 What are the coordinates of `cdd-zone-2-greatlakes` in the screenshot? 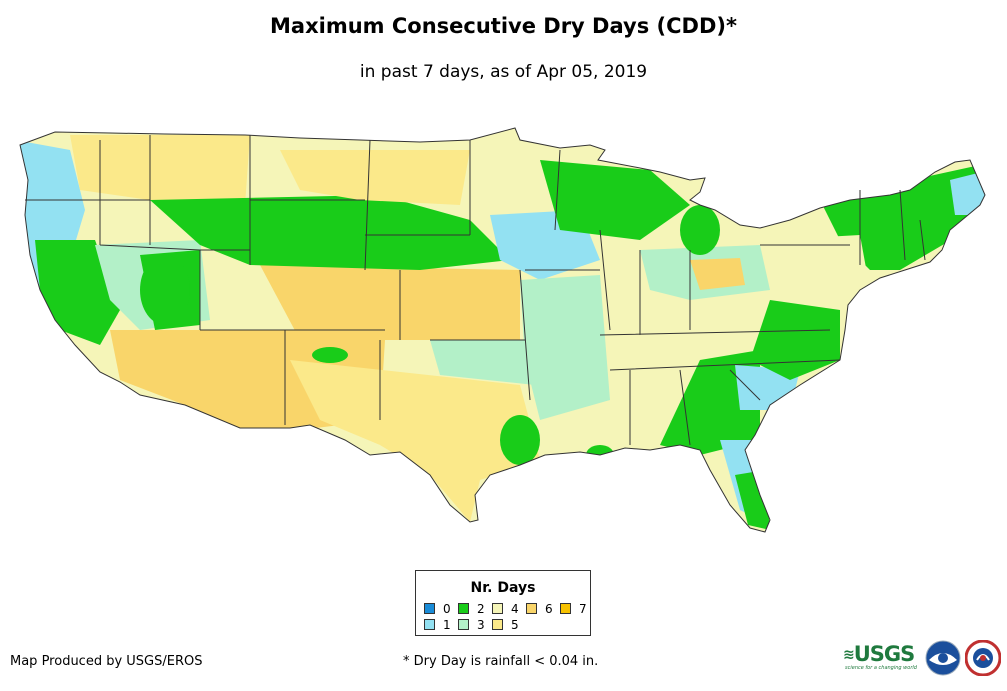 It's located at (615, 200).